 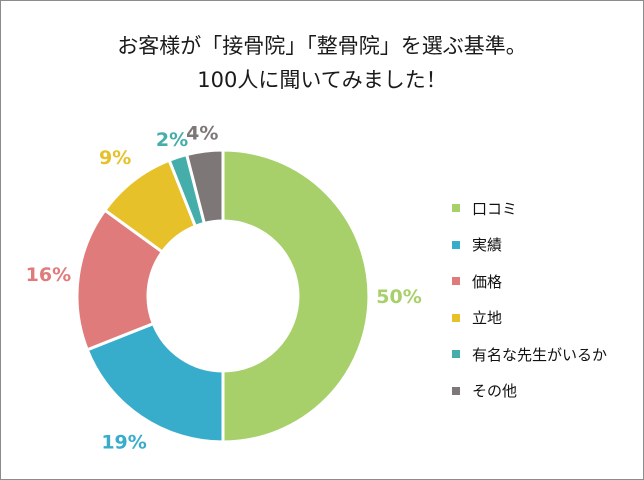 What do you see at coordinates (495, 391) in the screenshot?
I see `legend-label: その他` at bounding box center [495, 391].